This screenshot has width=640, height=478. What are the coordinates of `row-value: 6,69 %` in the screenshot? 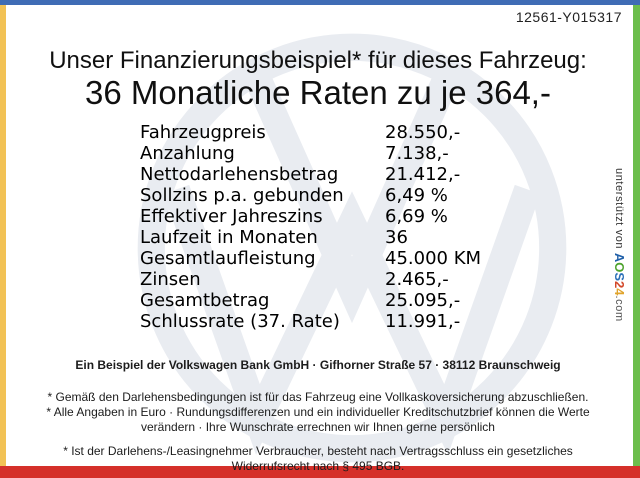 It's located at (416, 216).